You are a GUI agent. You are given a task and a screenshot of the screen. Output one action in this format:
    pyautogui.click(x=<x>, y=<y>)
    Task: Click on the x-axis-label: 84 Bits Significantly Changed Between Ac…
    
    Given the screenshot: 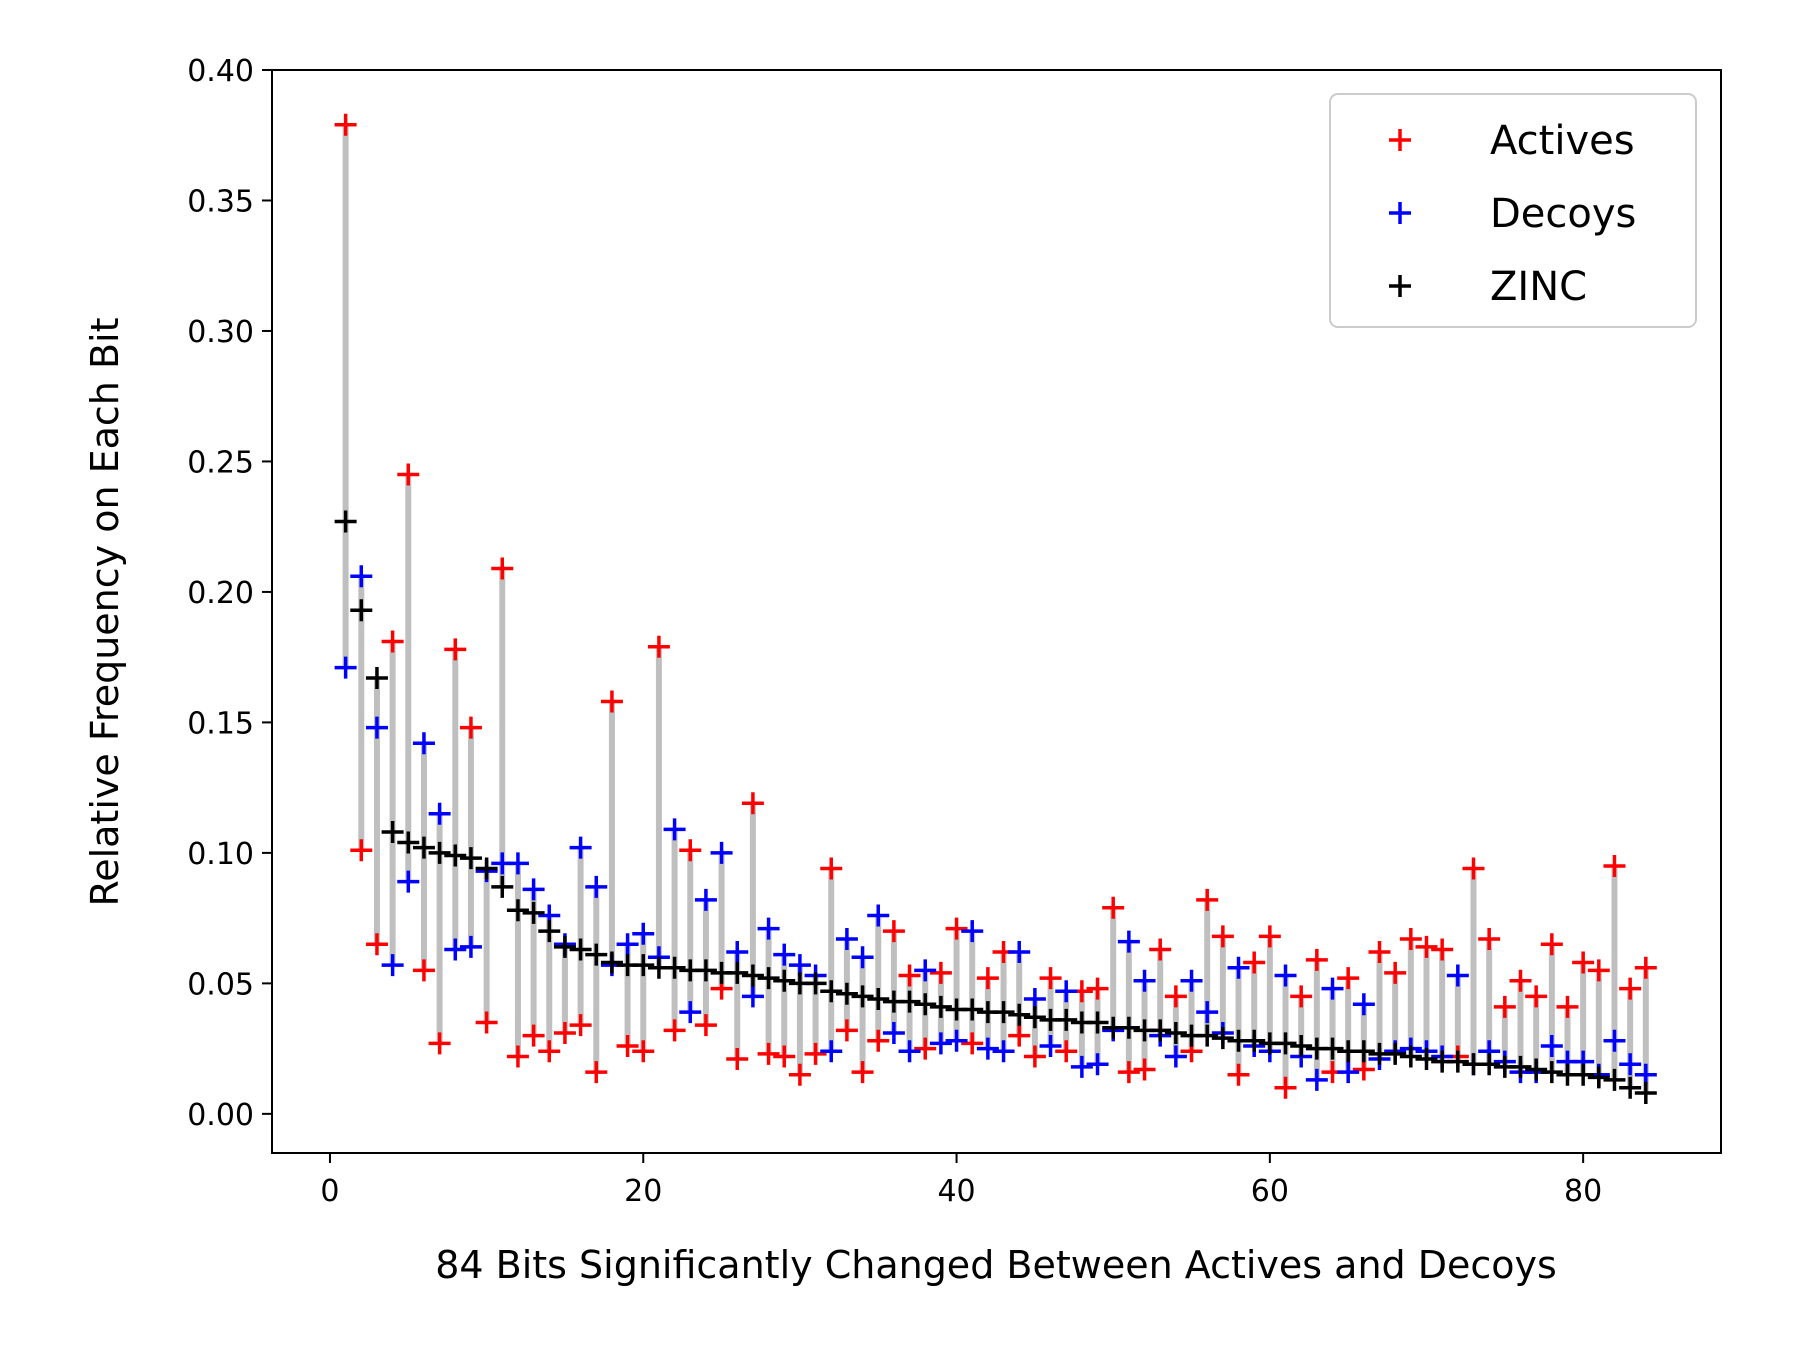 What is the action you would take?
    pyautogui.click(x=996, y=1265)
    